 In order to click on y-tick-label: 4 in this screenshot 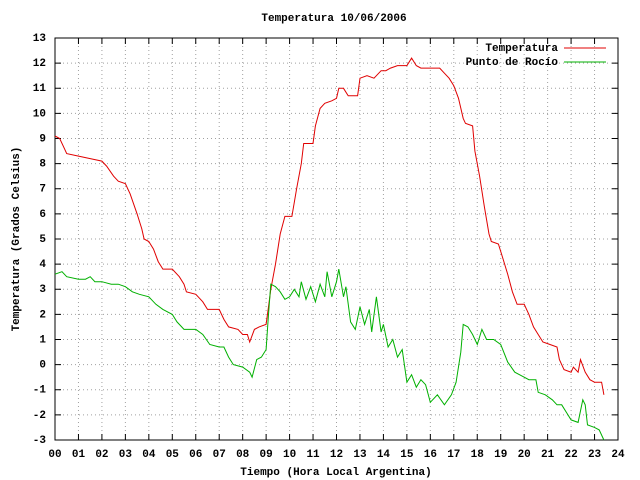, I will do `click(42, 265)`.